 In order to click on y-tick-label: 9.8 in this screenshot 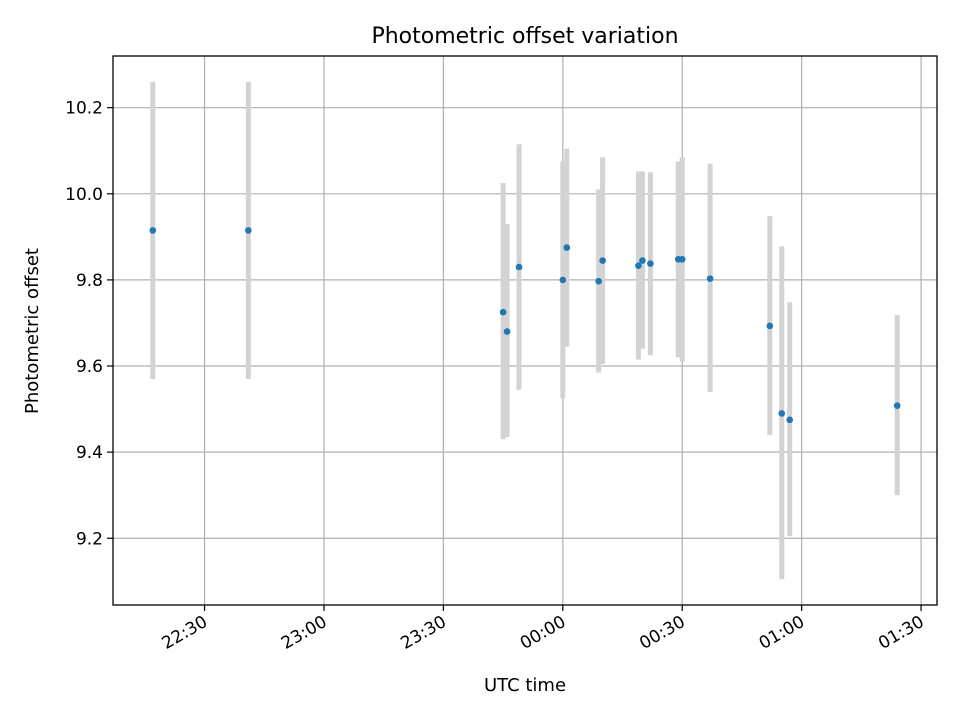, I will do `click(89, 281)`.